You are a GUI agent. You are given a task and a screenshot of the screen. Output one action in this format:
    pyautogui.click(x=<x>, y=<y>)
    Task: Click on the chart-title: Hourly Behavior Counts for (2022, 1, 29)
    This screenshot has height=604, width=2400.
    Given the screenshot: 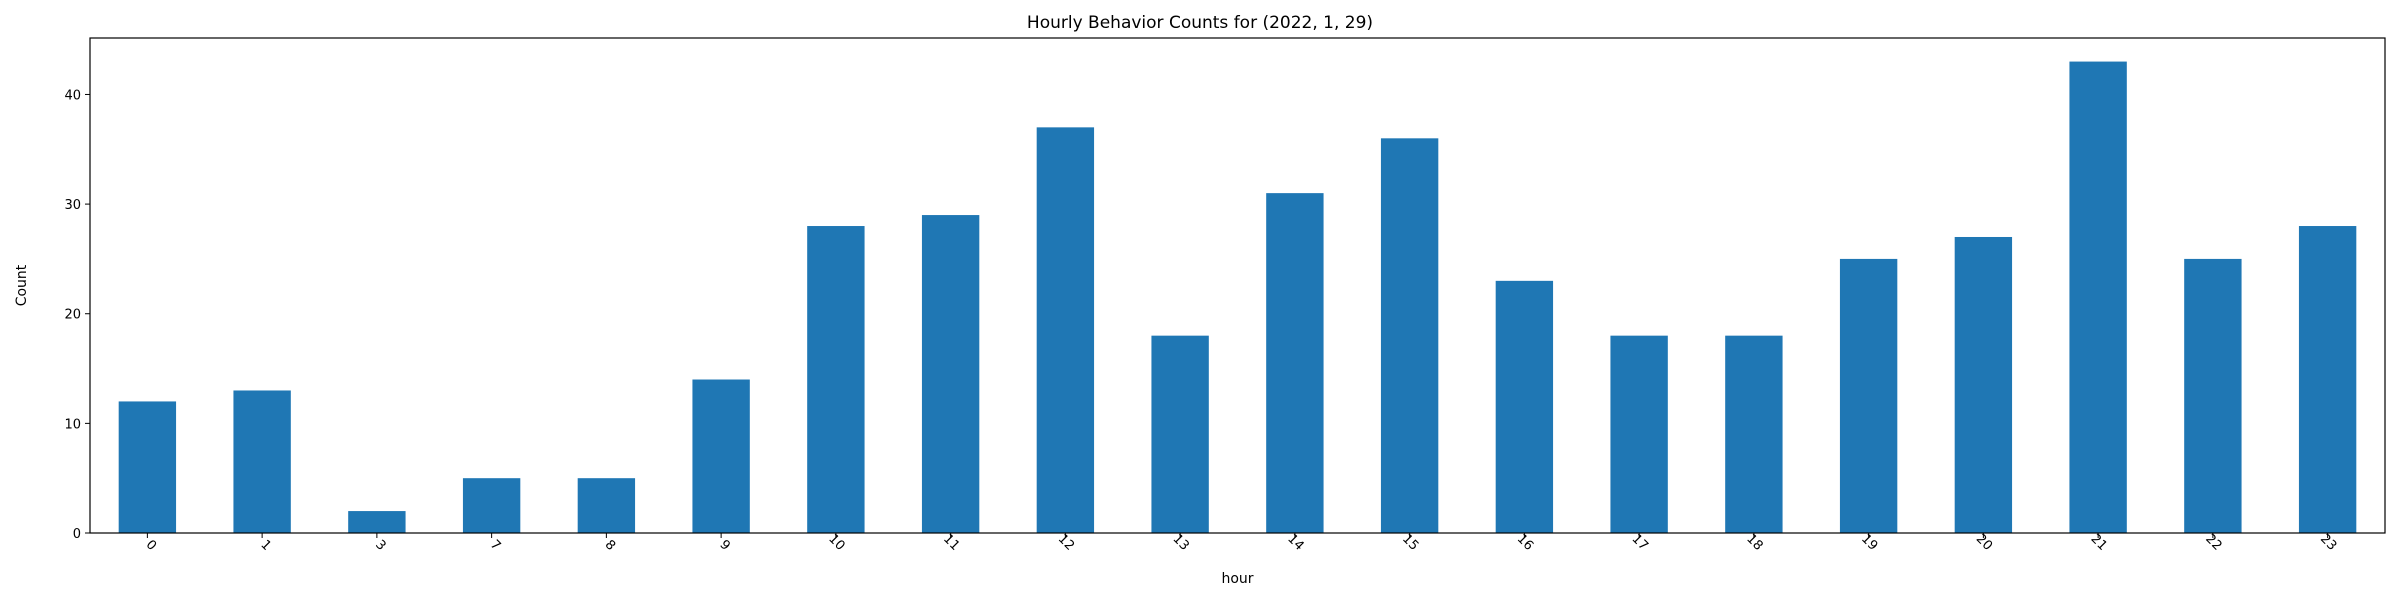 What is the action you would take?
    pyautogui.click(x=1200, y=23)
    